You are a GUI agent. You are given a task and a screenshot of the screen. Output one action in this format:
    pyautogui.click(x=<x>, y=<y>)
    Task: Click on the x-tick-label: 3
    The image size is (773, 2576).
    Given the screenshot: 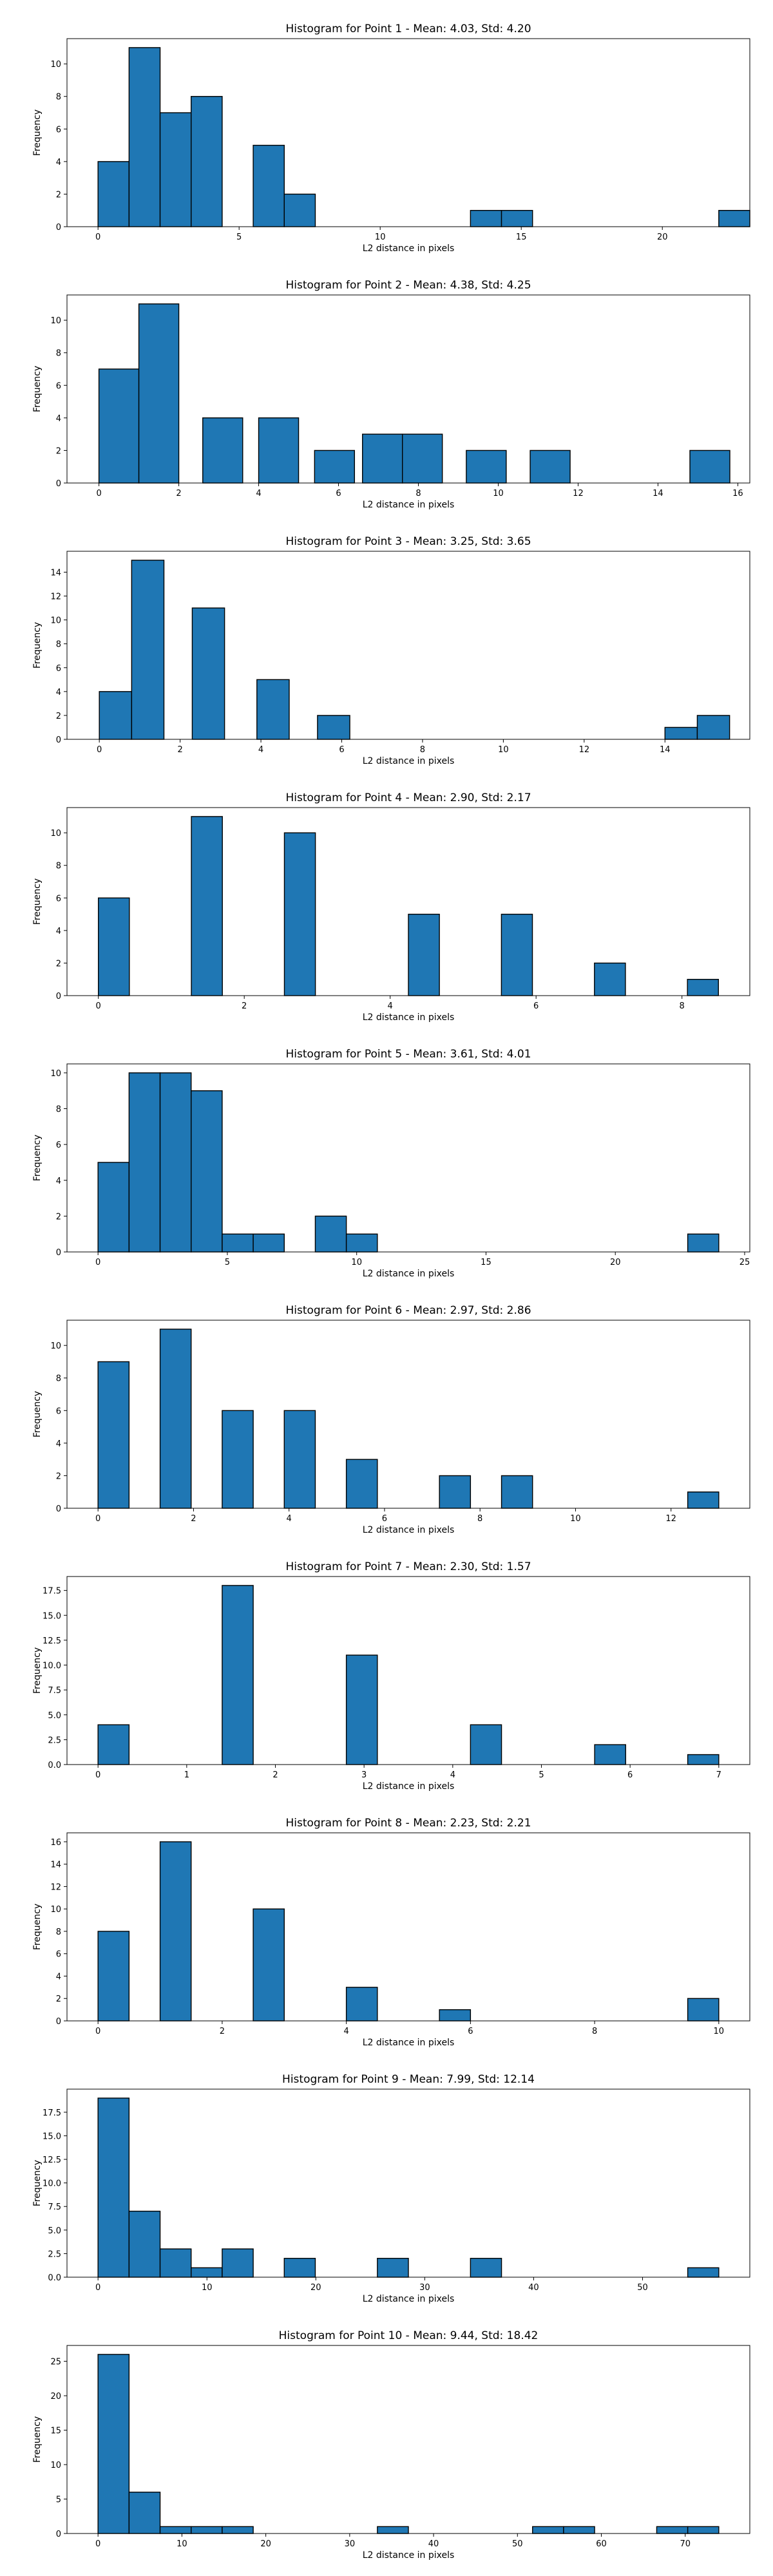 What is the action you would take?
    pyautogui.click(x=364, y=1775)
    